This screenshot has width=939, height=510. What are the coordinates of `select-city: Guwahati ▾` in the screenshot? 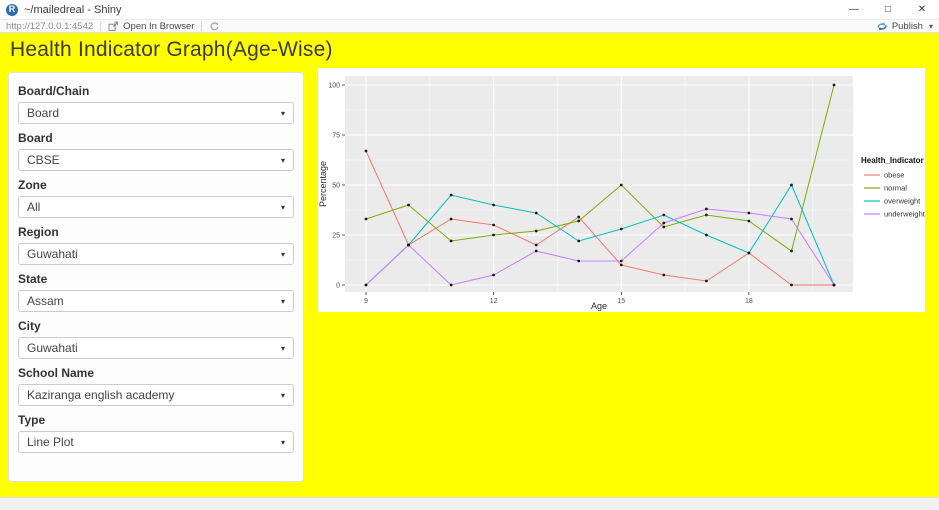 It's located at (156, 348).